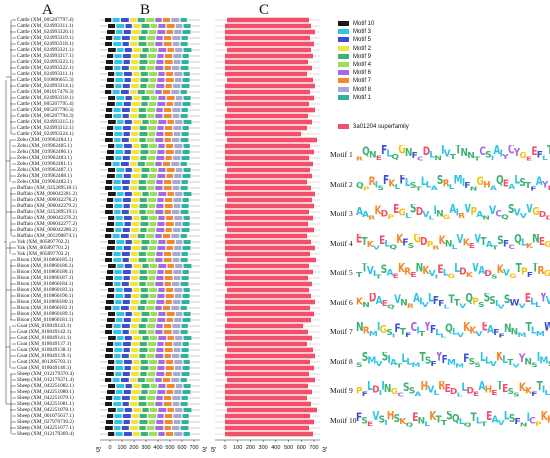 Image resolution: width=550 pixels, height=458 pixels. What do you see at coordinates (237, 448) in the screenshot?
I see `axis-tick-label: 100` at bounding box center [237, 448].